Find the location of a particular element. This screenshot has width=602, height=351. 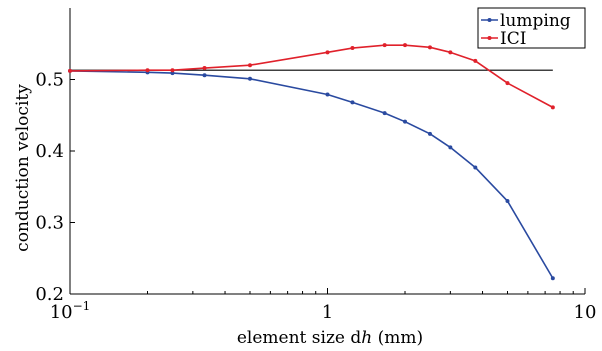

y-tick-label: 0.4 is located at coordinates (49, 151).